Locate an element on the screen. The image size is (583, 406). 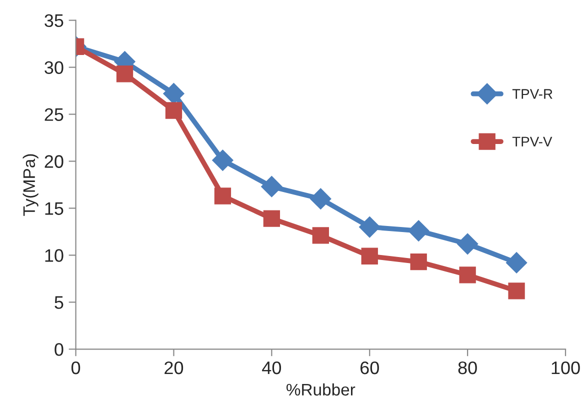
legend-label: TPV-V is located at coordinates (532, 141).